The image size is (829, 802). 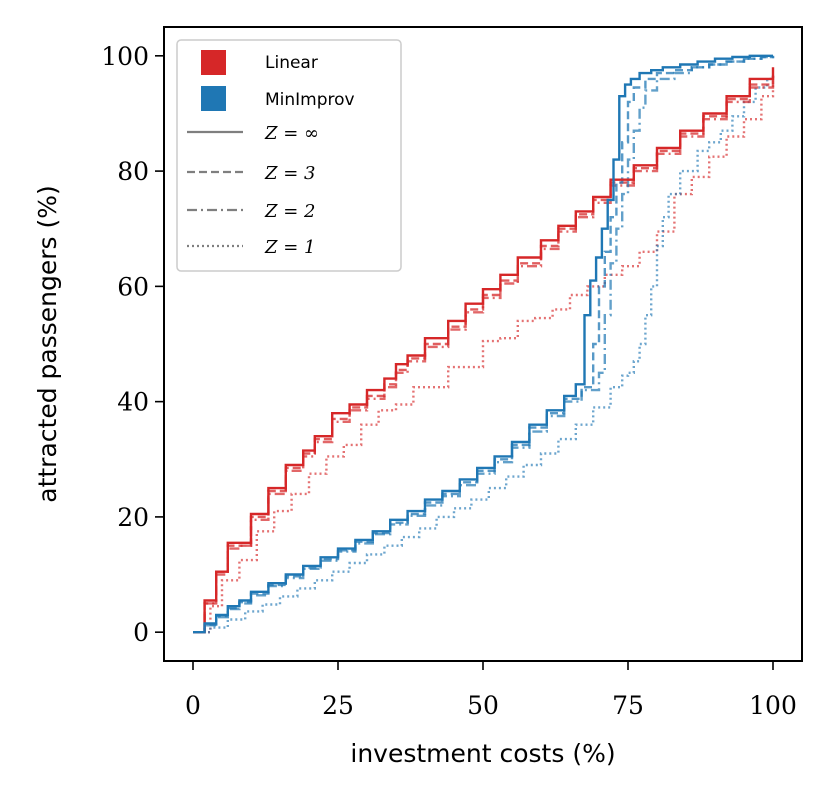 What do you see at coordinates (213, 98) in the screenshot?
I see `legend-swatch-minimprov` at bounding box center [213, 98].